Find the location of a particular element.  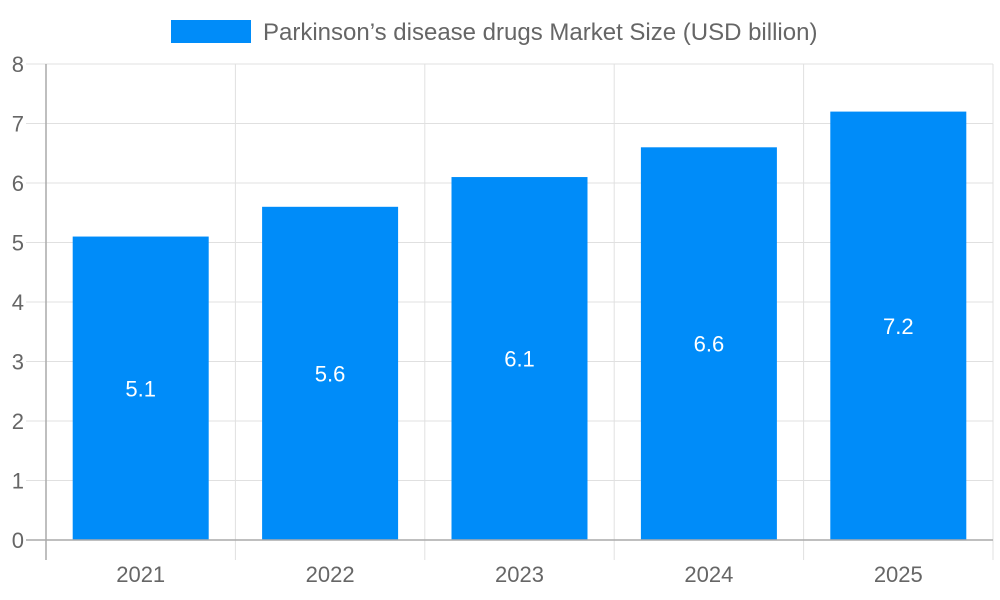

data-label: 5.6 is located at coordinates (330, 373).